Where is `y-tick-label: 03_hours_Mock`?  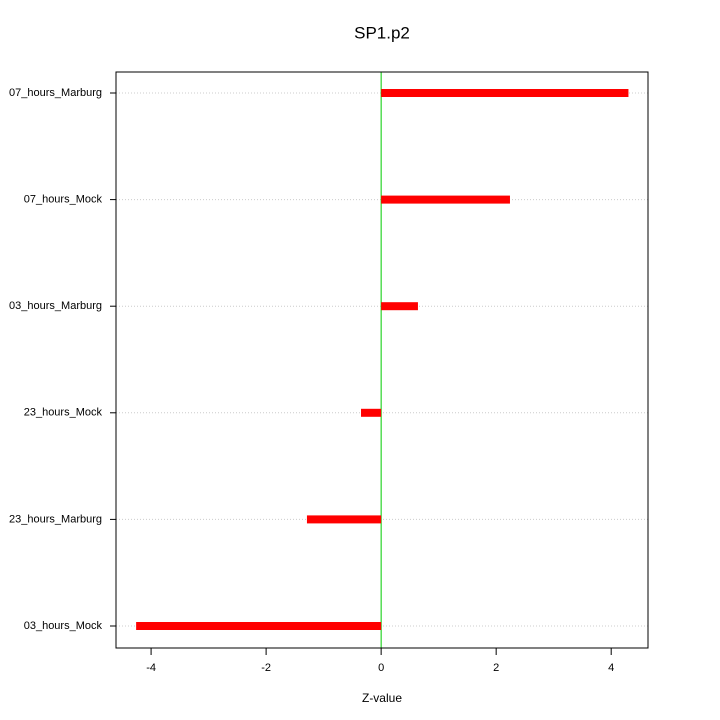 y-tick-label: 03_hours_Mock is located at coordinates (63, 626).